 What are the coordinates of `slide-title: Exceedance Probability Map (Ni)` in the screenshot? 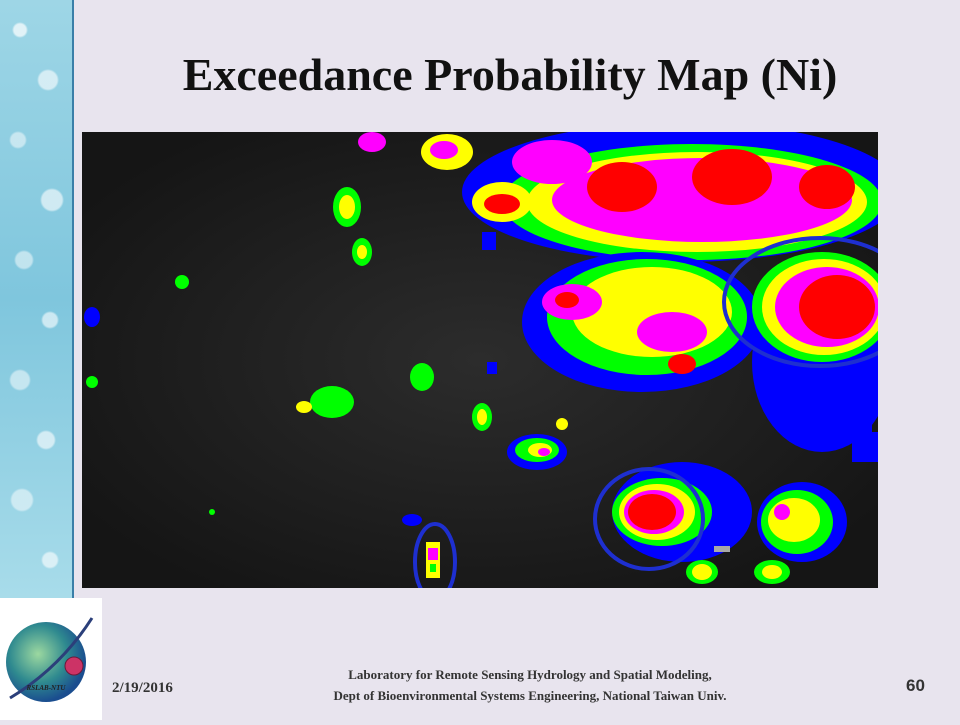 It's located at (510, 74).